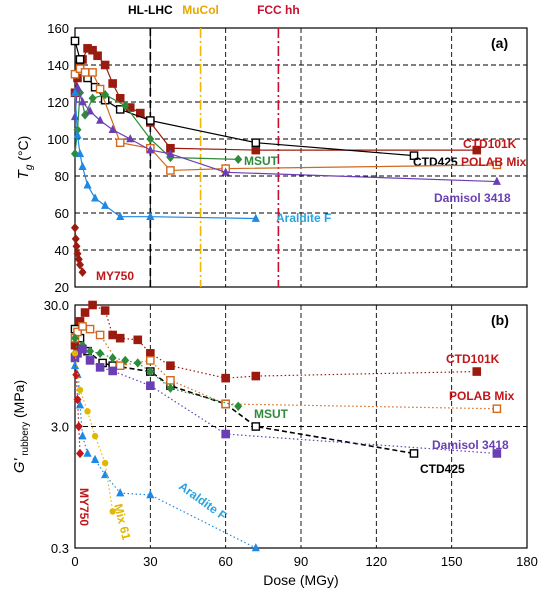  Describe the element at coordinates (102, 253) in the screenshot. I see `series-my750: MY750` at that location.